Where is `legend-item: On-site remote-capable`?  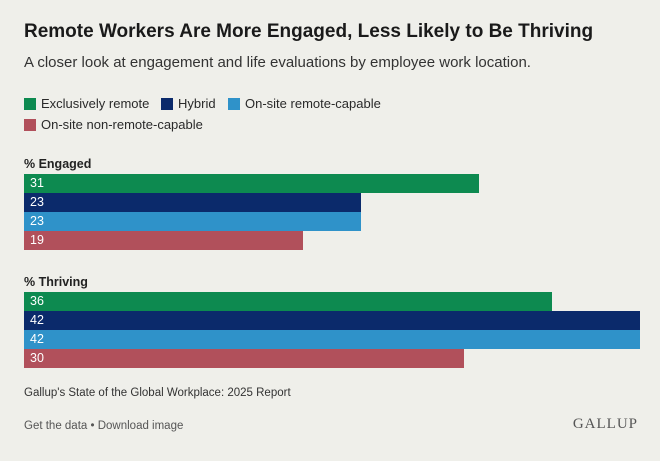 legend-item: On-site remote-capable is located at coordinates (304, 103).